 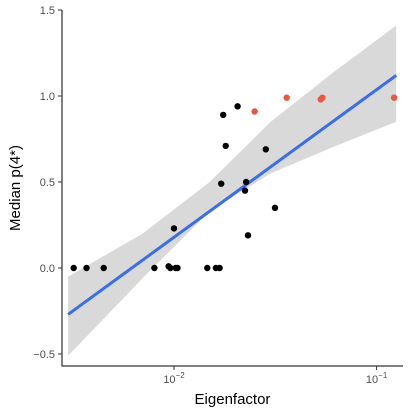 I want to click on y-tick-label: 0.5, so click(x=47, y=183).